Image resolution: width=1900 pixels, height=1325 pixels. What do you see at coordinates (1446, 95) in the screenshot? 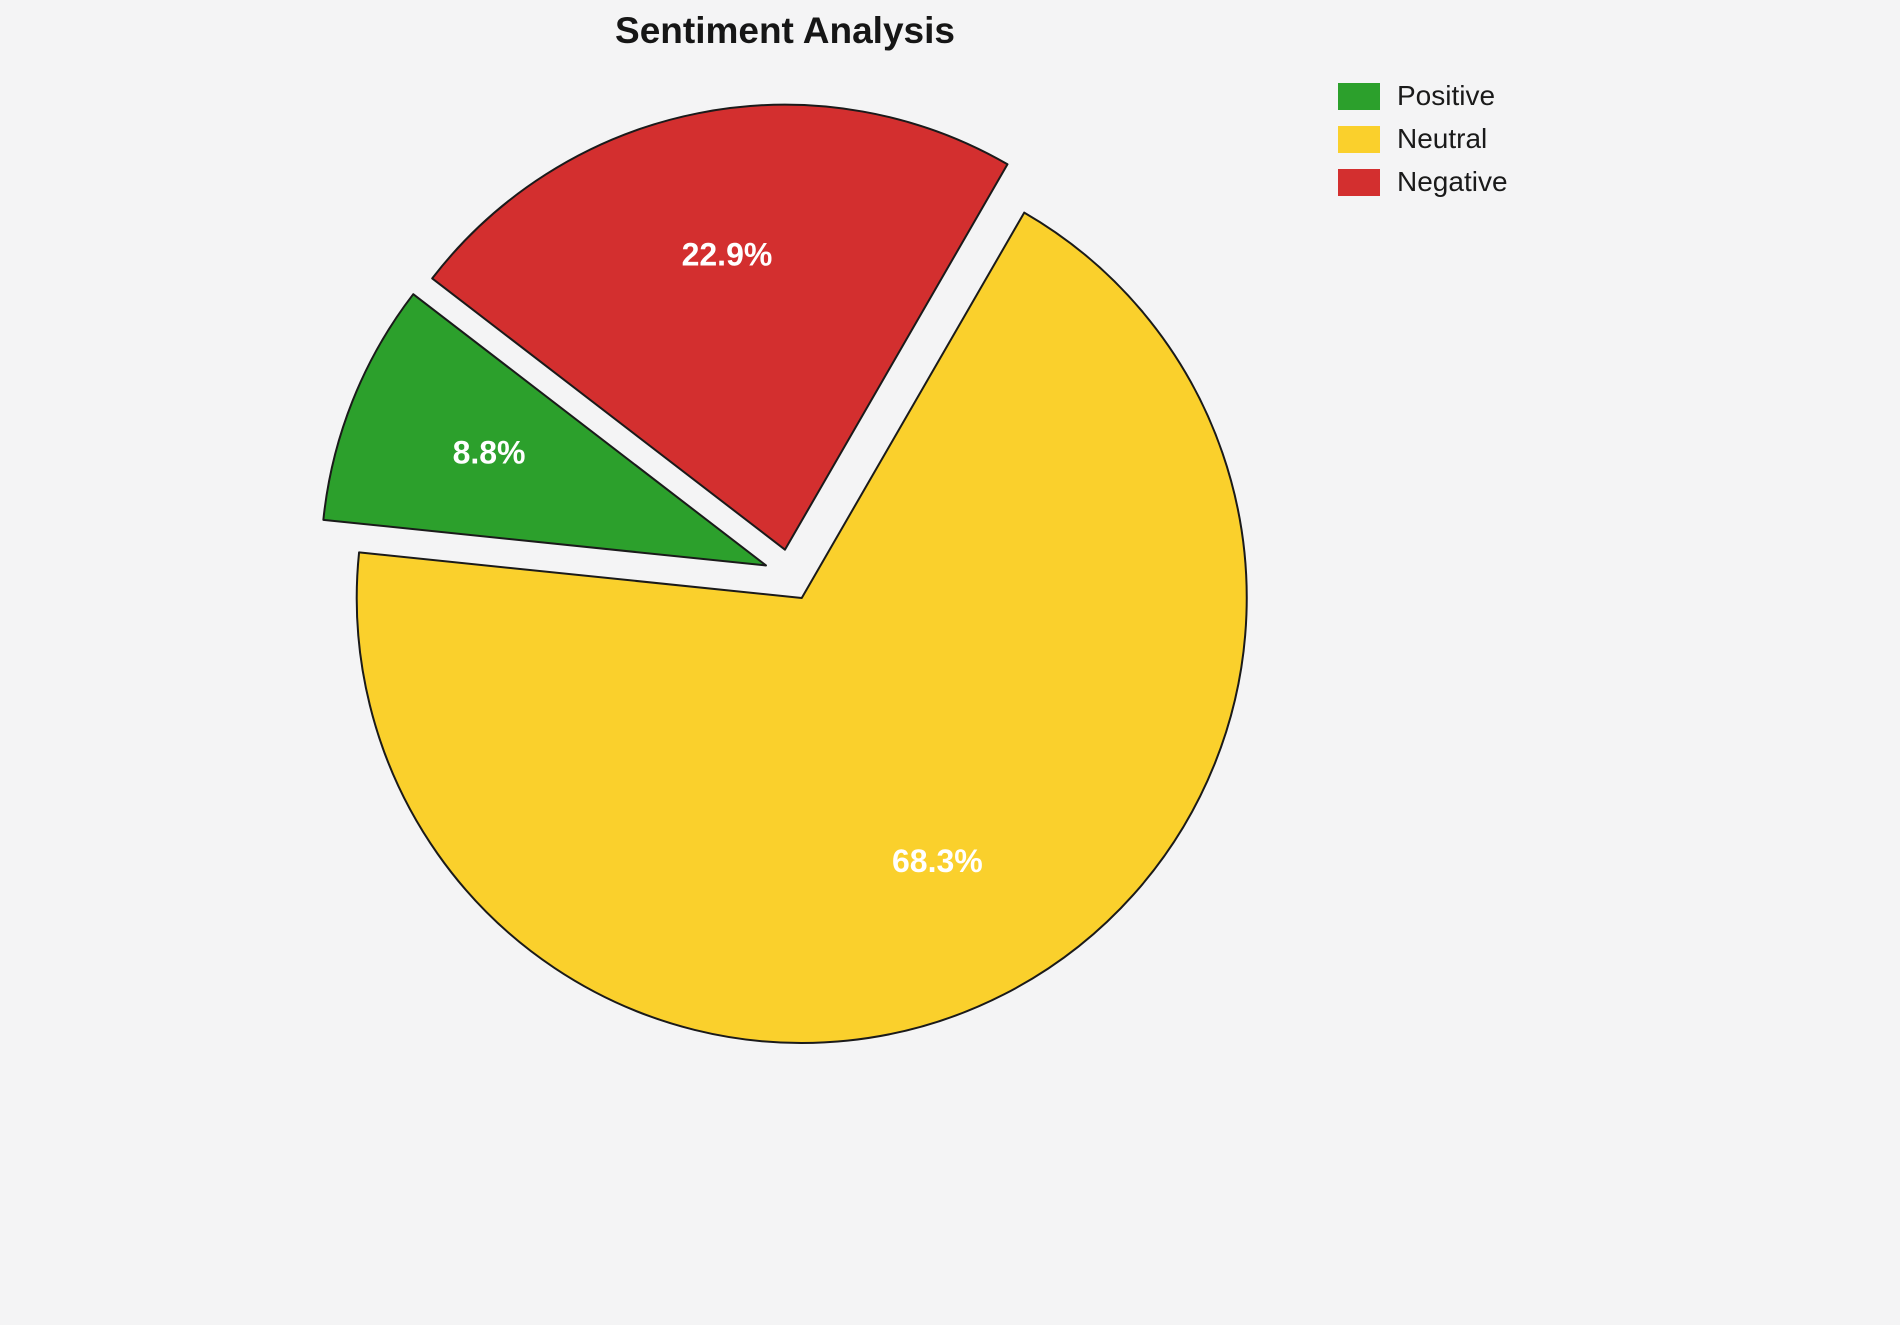
I see `legend-label: Positive` at bounding box center [1446, 95].